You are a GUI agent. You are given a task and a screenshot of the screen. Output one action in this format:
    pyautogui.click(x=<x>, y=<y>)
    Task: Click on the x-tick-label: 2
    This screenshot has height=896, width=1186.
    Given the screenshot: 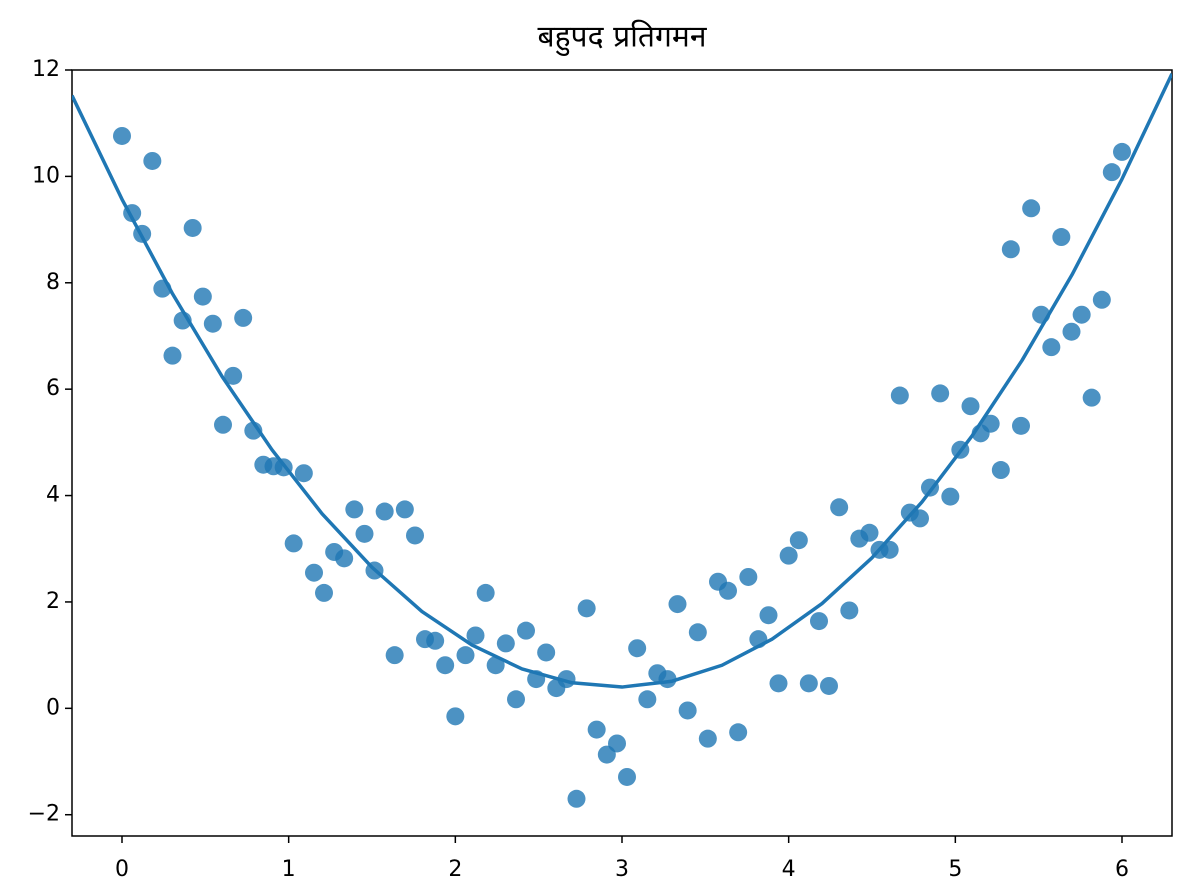 What is the action you would take?
    pyautogui.click(x=455, y=869)
    